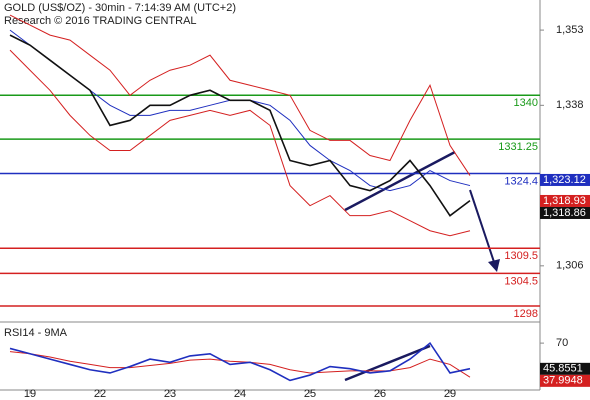  I want to click on level-label: 1309.5, so click(521, 256).